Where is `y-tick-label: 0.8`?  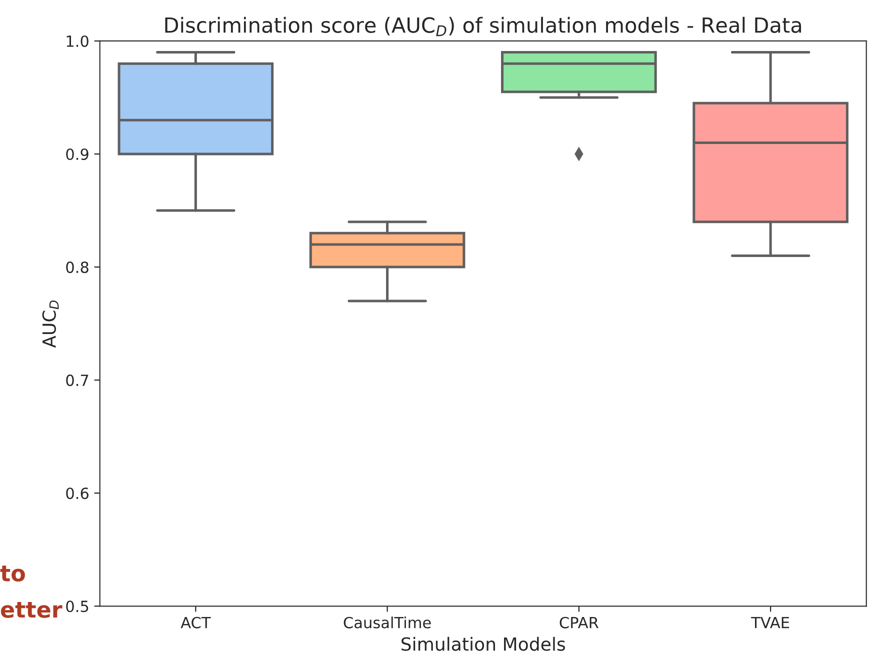 y-tick-label: 0.8 is located at coordinates (77, 268).